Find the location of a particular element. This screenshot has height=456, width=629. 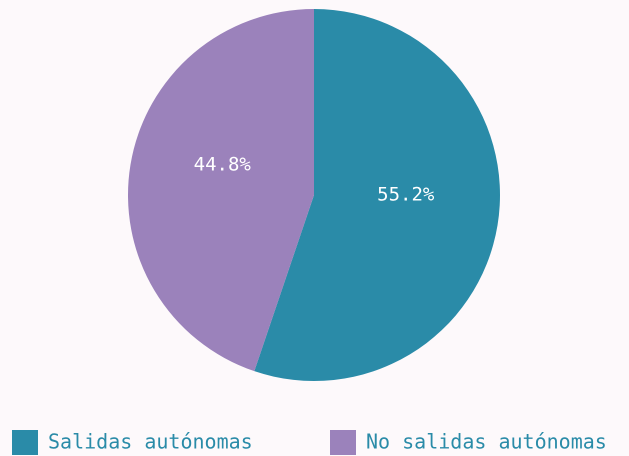

slice-label: 44.8% is located at coordinates (223, 164).